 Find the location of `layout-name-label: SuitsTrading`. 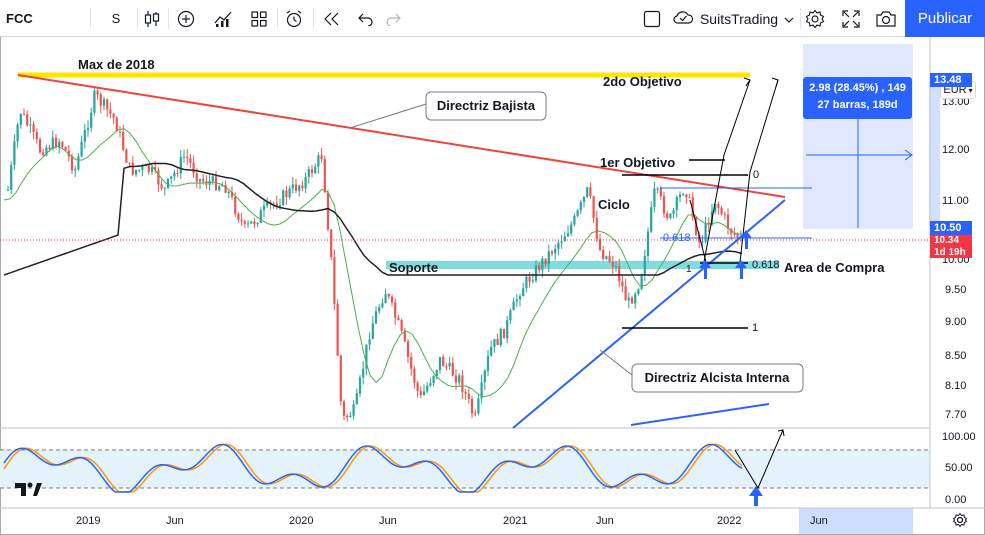

layout-name-label: SuitsTrading is located at coordinates (739, 18).